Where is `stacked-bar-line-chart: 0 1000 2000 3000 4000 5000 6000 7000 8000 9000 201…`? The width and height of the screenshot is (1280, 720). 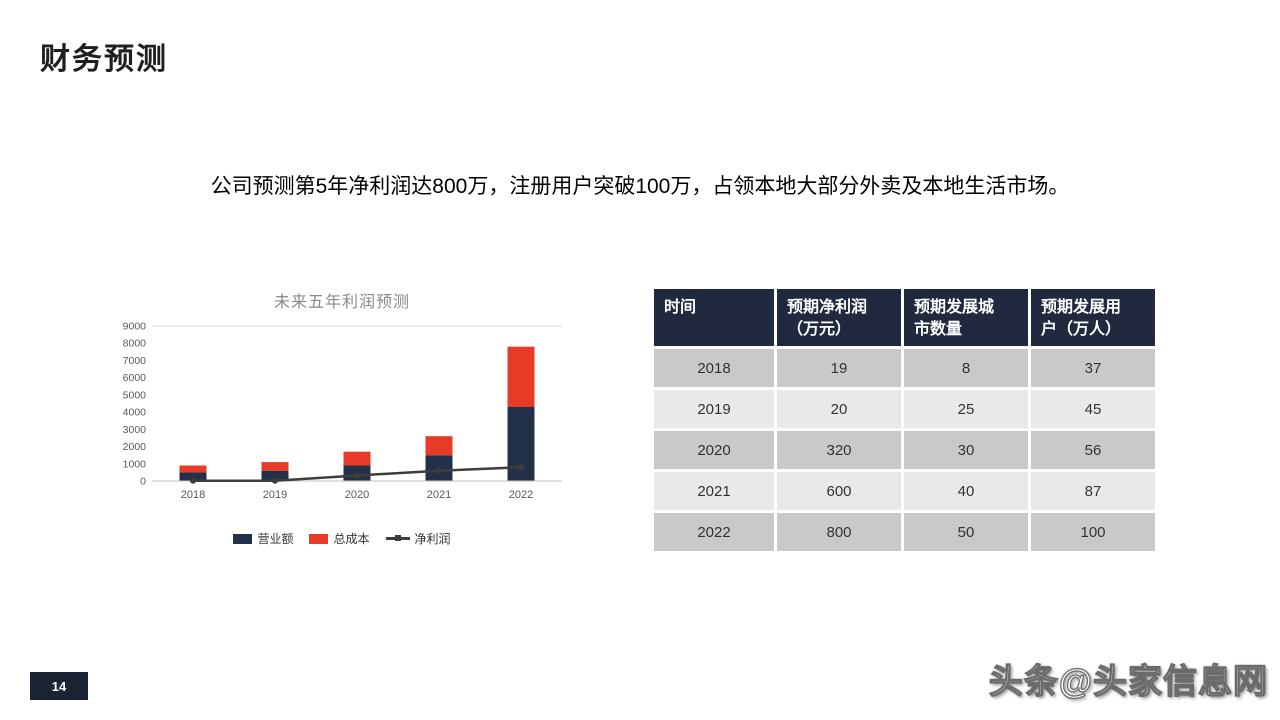
stacked-bar-line-chart: 0 1000 2000 3000 4000 5000 6000 7000 8000 9000 201… is located at coordinates (342, 411).